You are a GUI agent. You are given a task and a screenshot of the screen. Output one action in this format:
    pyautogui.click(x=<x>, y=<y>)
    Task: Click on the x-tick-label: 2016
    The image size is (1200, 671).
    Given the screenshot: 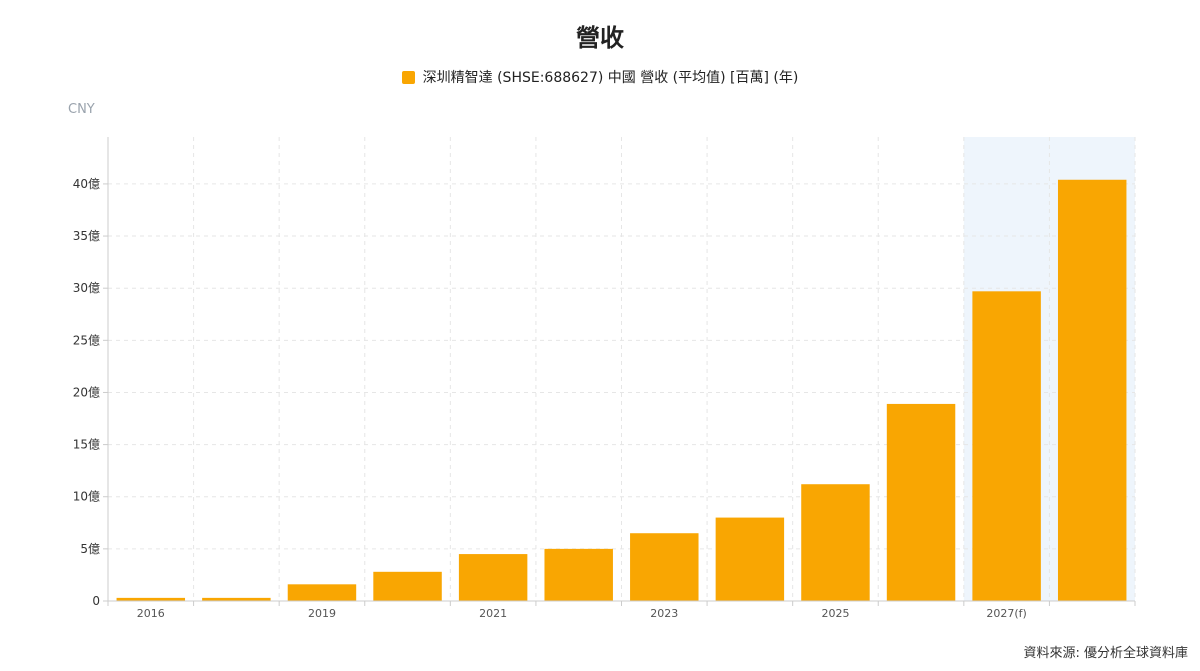 What is the action you would take?
    pyautogui.click(x=151, y=613)
    